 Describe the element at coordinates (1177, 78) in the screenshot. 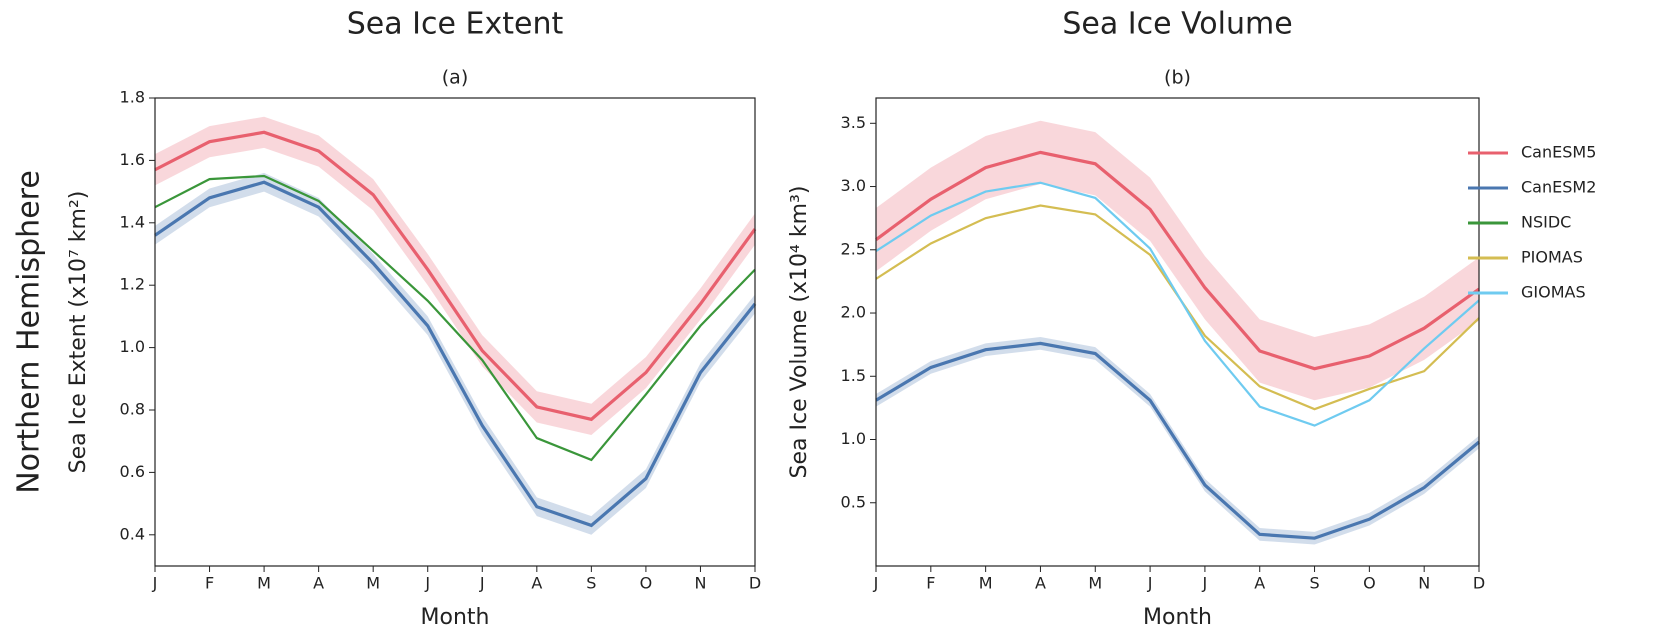

I see `chart-subtitle: (b)` at that location.